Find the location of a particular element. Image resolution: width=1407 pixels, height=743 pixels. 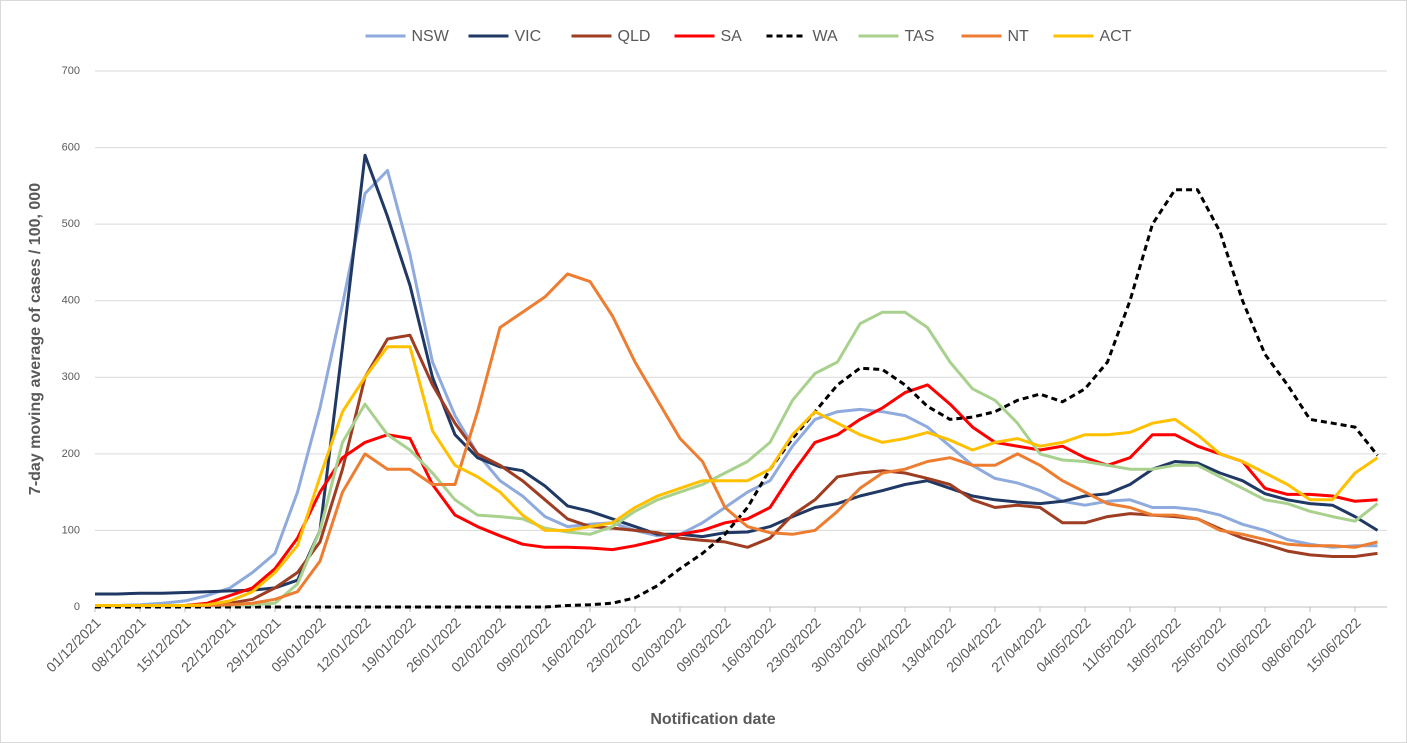

legend-label: ACT is located at coordinates (1116, 36).